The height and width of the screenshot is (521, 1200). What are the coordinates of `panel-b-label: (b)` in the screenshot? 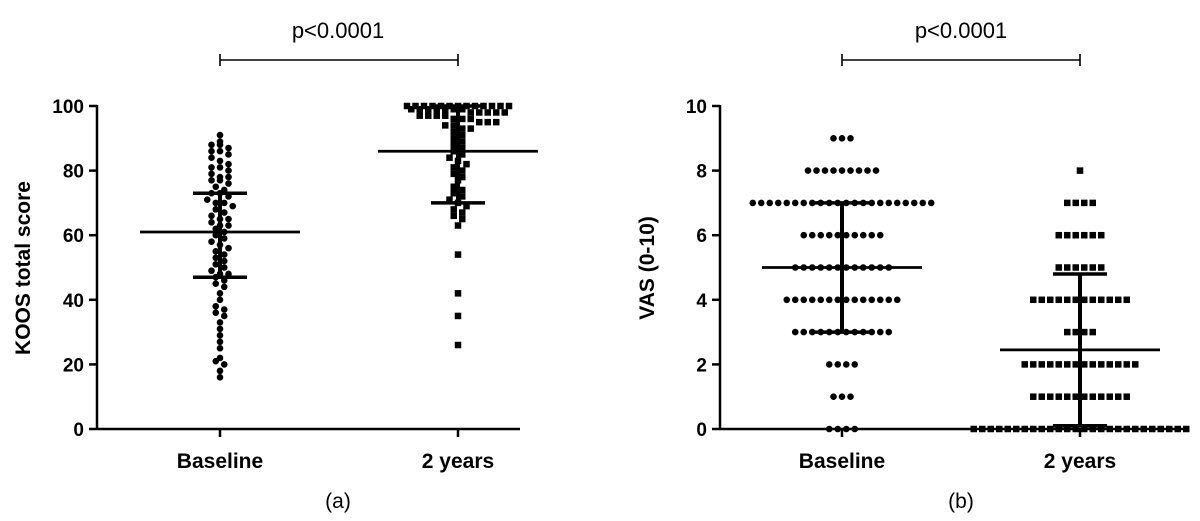 It's located at (961, 501).